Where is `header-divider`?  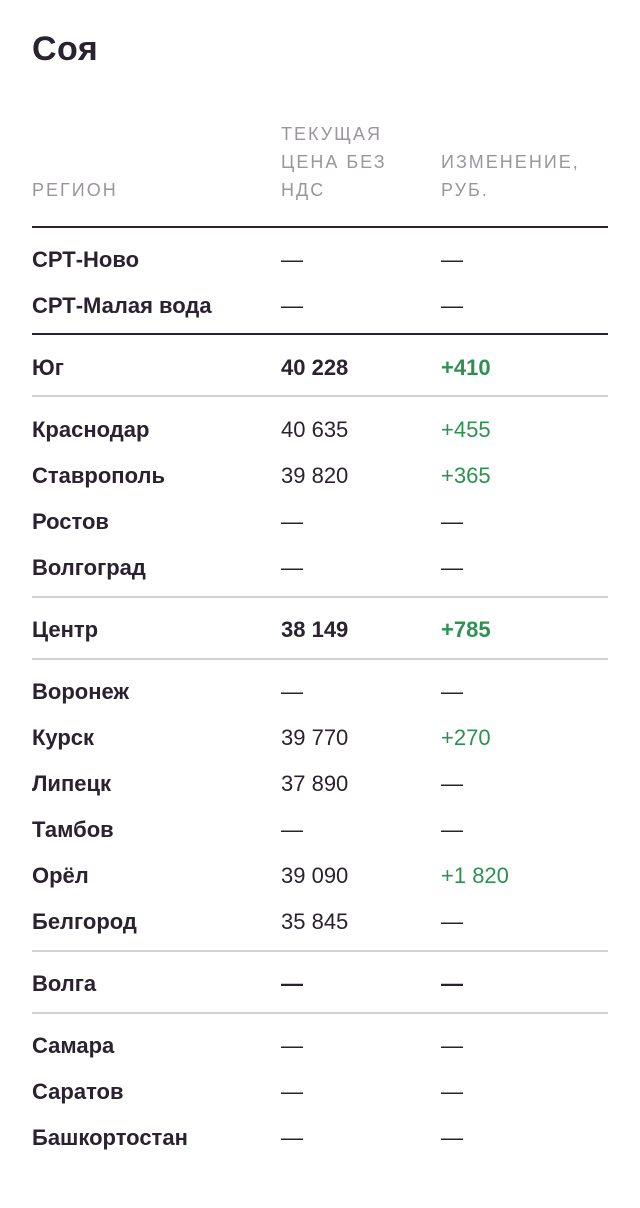 header-divider is located at coordinates (320, 227).